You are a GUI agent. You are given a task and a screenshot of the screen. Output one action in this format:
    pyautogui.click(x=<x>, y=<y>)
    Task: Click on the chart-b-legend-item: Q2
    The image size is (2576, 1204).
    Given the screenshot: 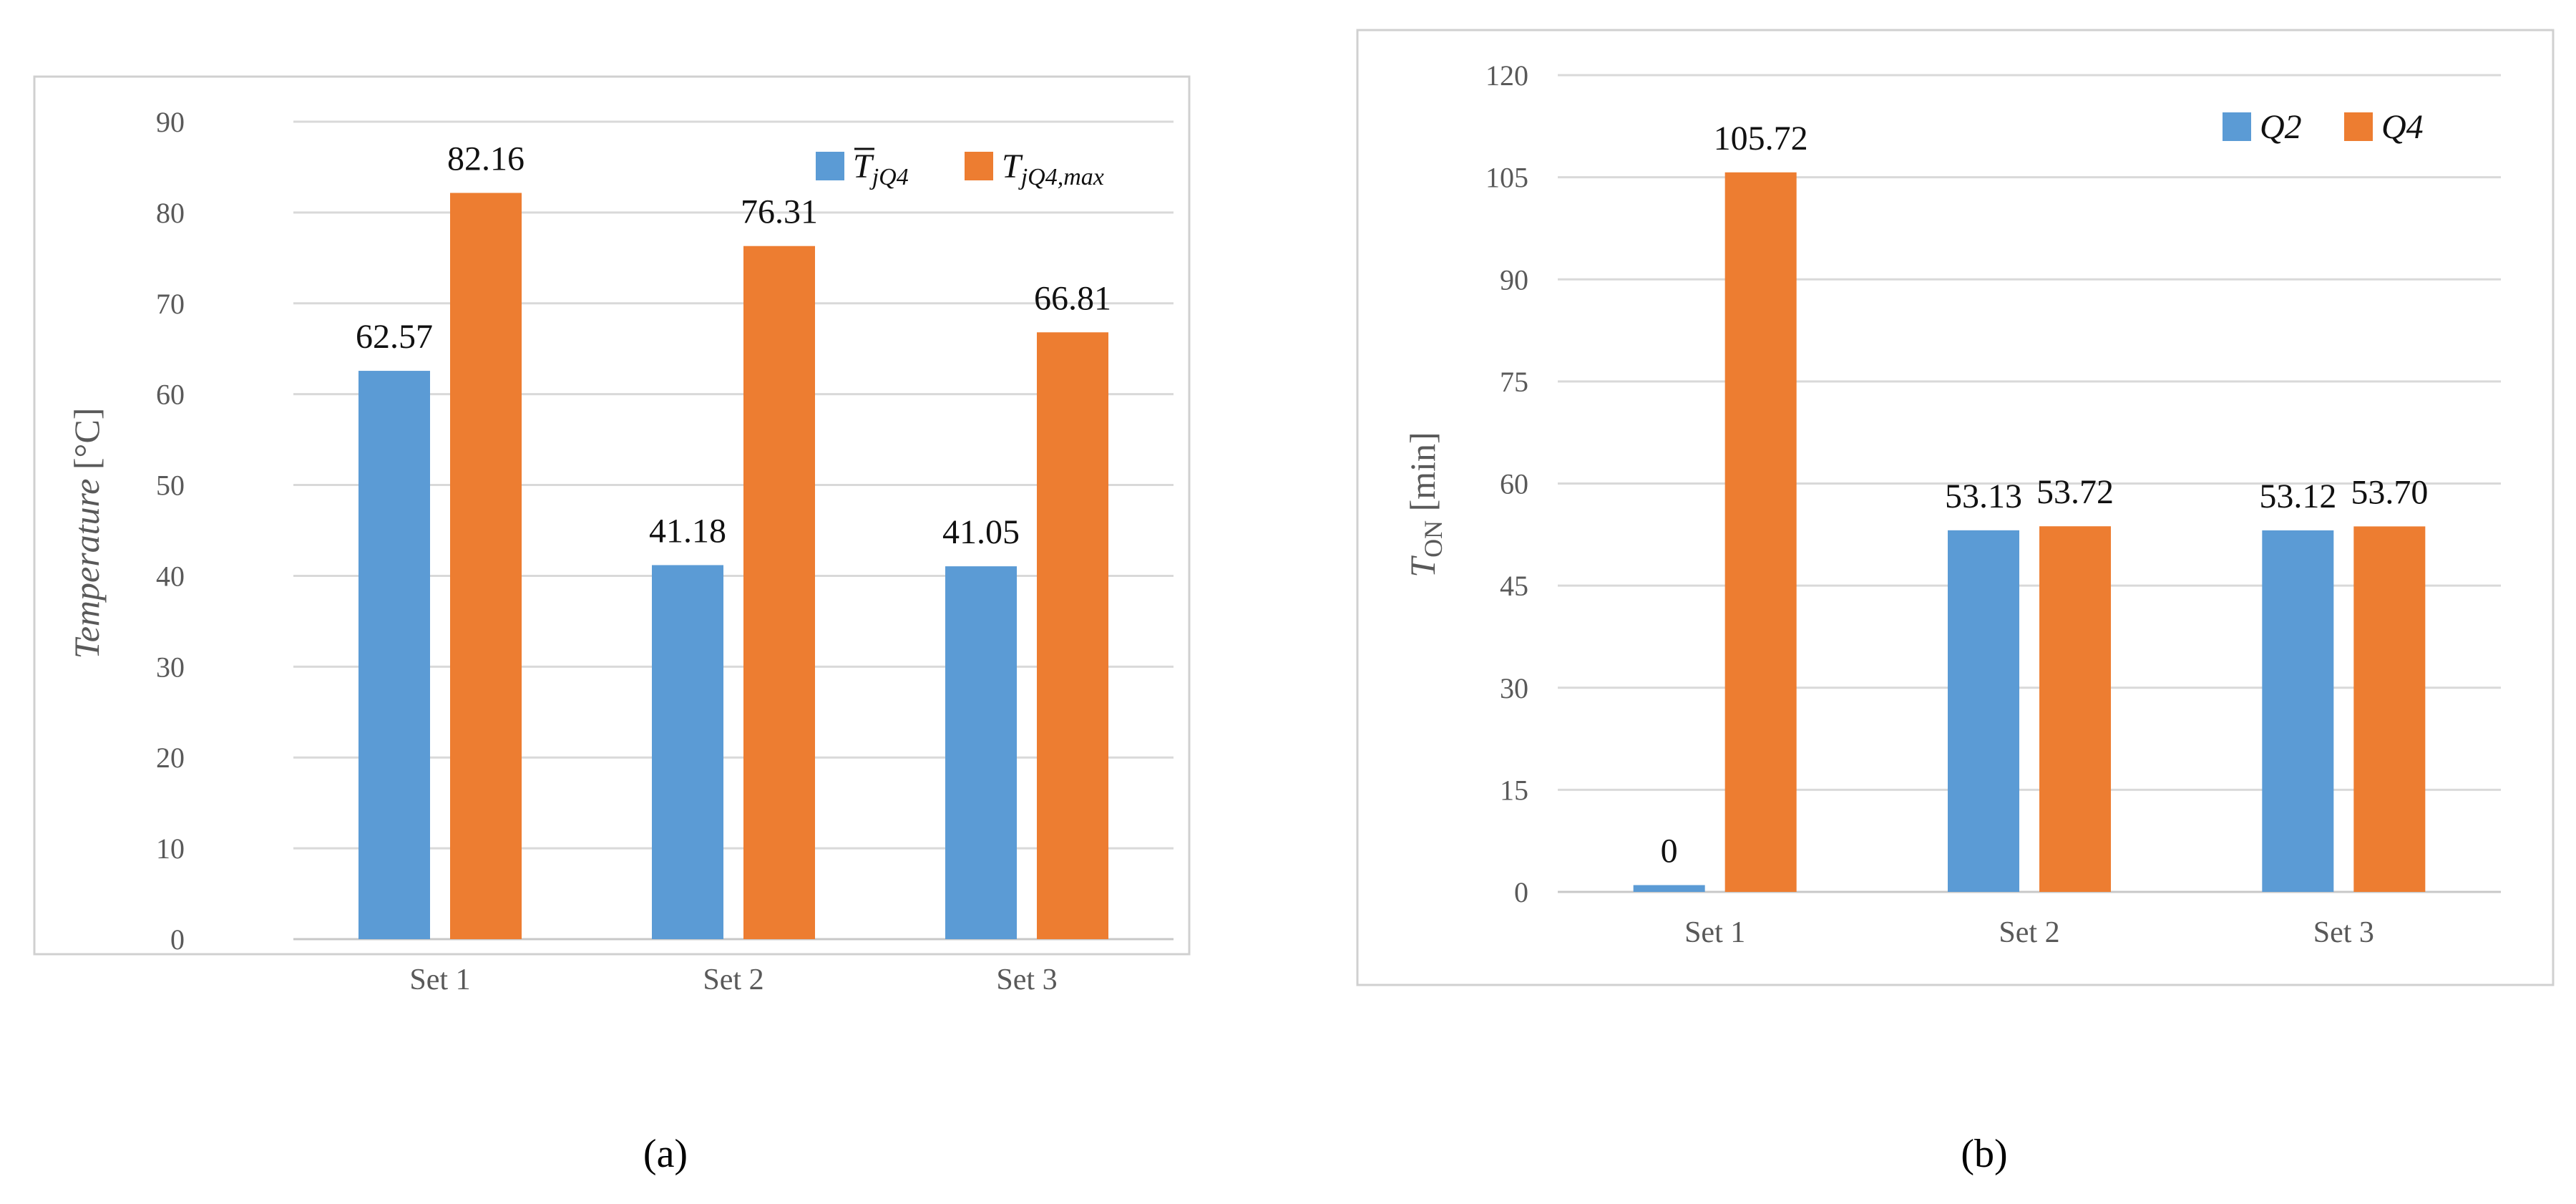 What is the action you would take?
    pyautogui.click(x=2262, y=127)
    